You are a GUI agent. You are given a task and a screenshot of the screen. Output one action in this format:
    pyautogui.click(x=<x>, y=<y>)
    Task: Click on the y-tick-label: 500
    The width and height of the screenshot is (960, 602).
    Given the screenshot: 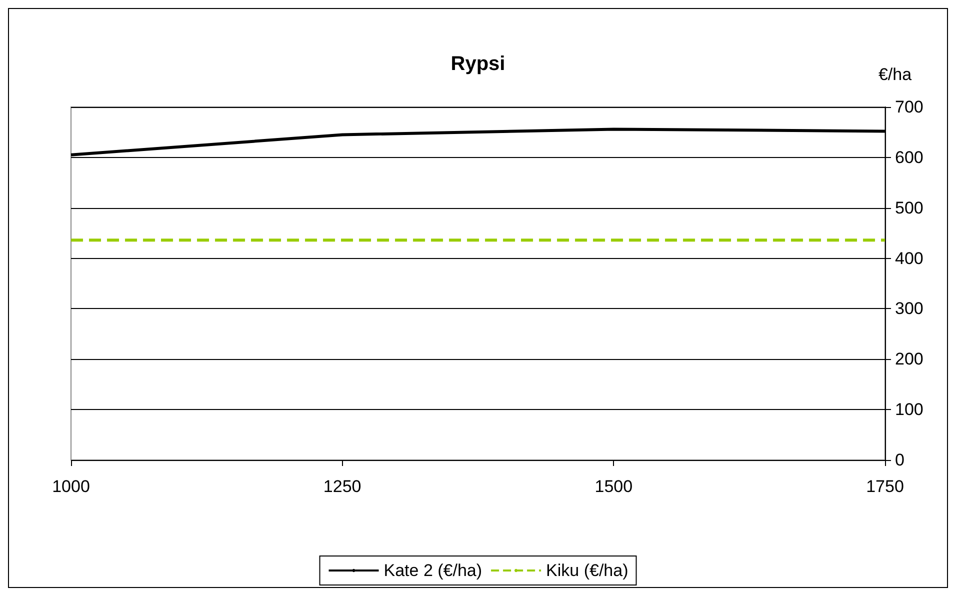 What is the action you would take?
    pyautogui.click(x=909, y=208)
    